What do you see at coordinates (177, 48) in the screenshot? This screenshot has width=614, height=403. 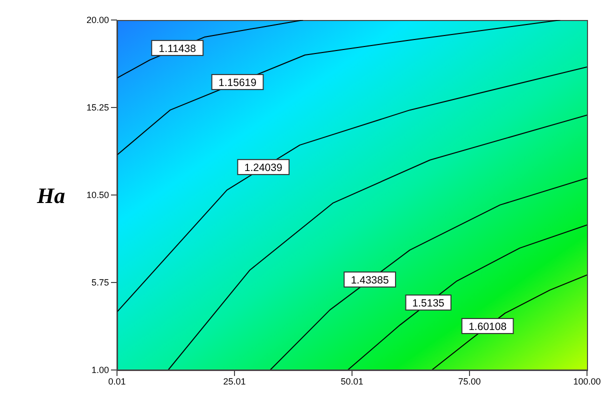 I see `series-label: 1.11438` at bounding box center [177, 48].